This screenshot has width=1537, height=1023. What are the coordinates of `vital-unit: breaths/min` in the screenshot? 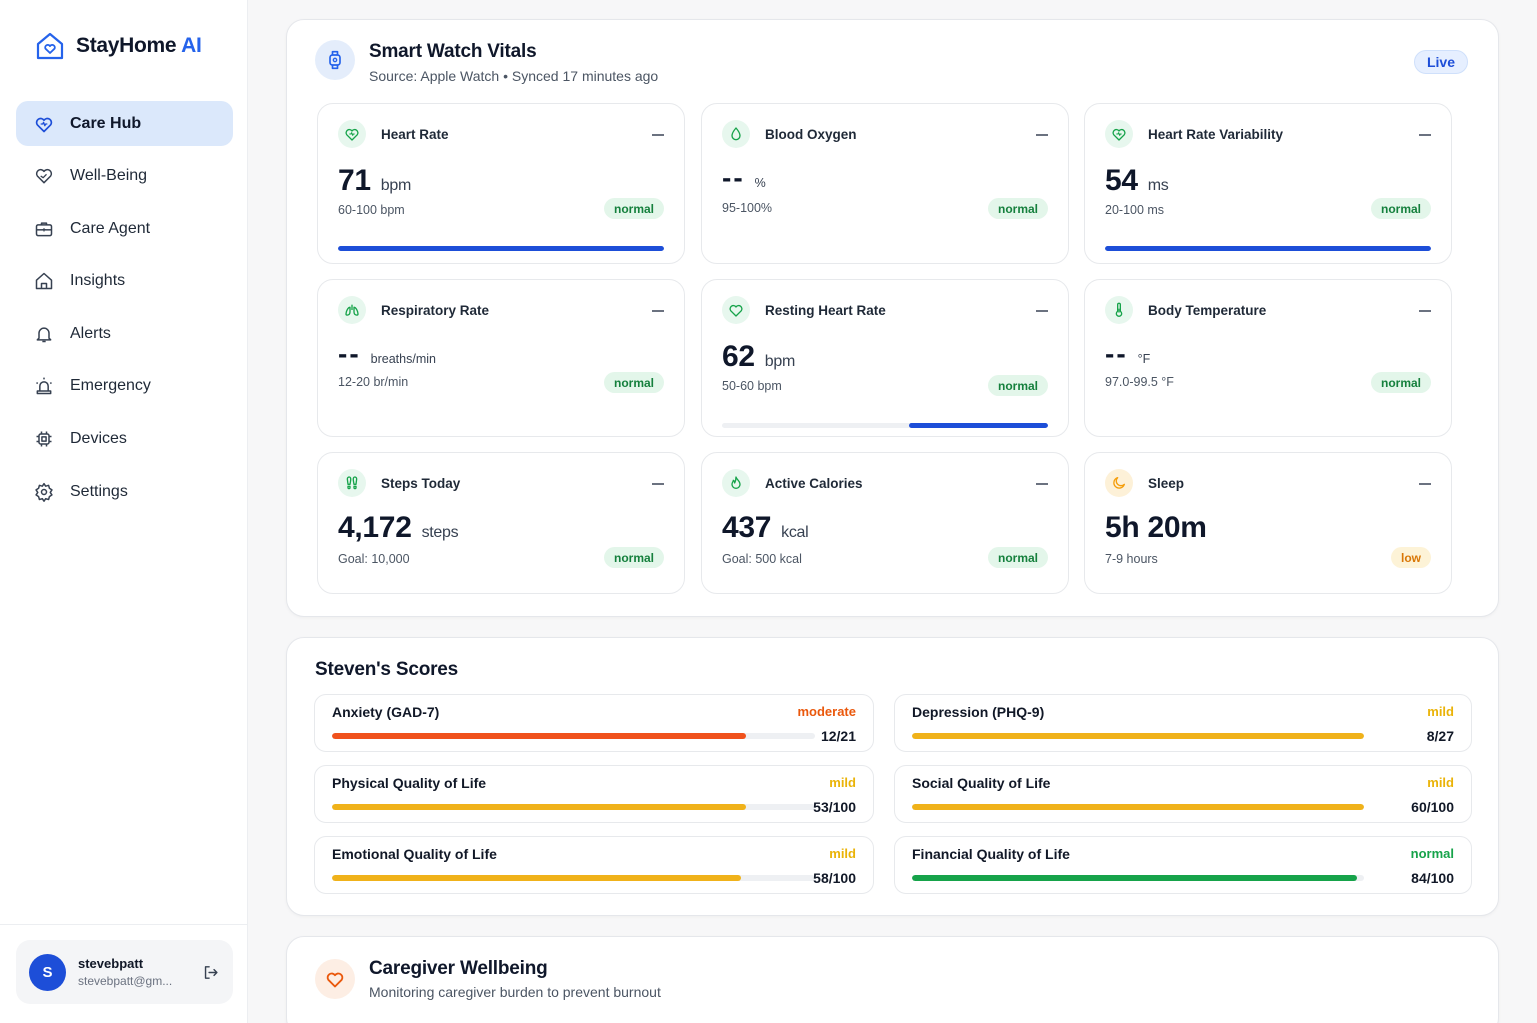 It's located at (403, 359).